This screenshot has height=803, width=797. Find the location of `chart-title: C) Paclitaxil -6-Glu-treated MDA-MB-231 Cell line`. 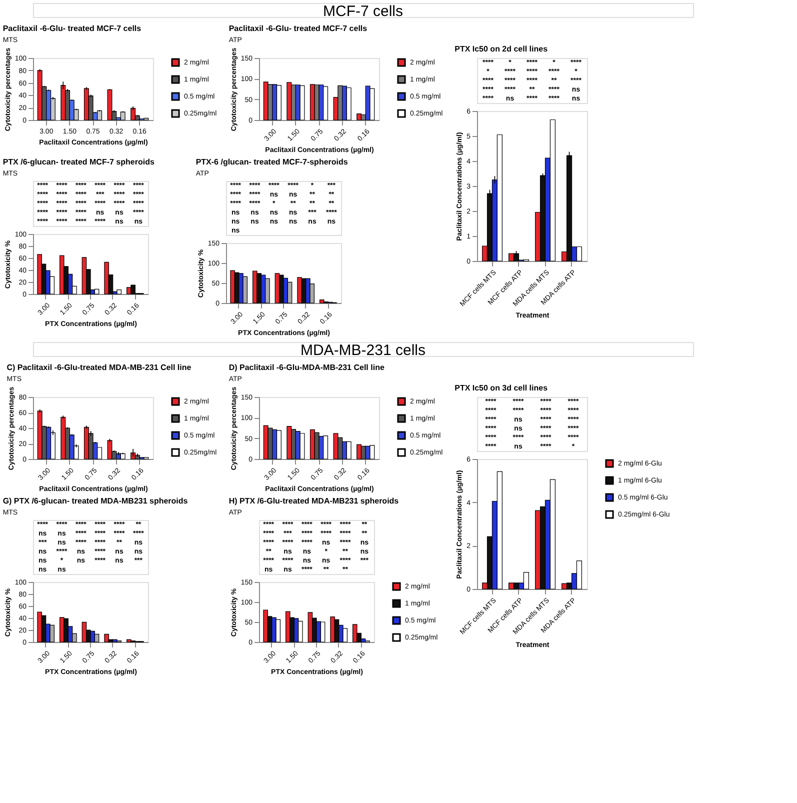

chart-title: C) Paclitaxil -6-Glu-treated MDA-MB-231 Cell line is located at coordinates (99, 367).